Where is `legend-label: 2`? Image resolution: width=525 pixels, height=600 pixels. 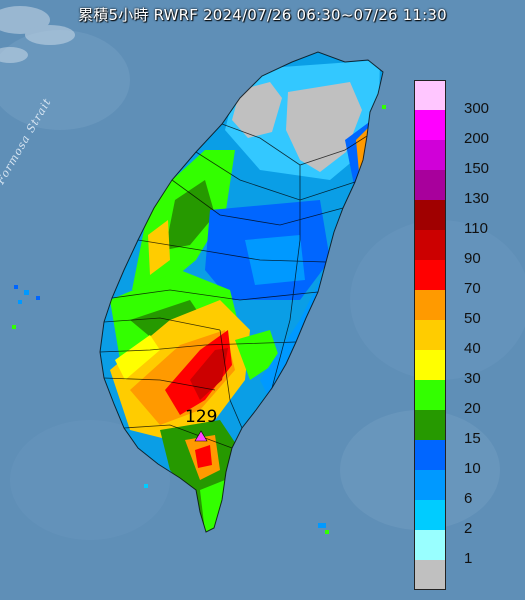
legend-label: 2 is located at coordinates (468, 528).